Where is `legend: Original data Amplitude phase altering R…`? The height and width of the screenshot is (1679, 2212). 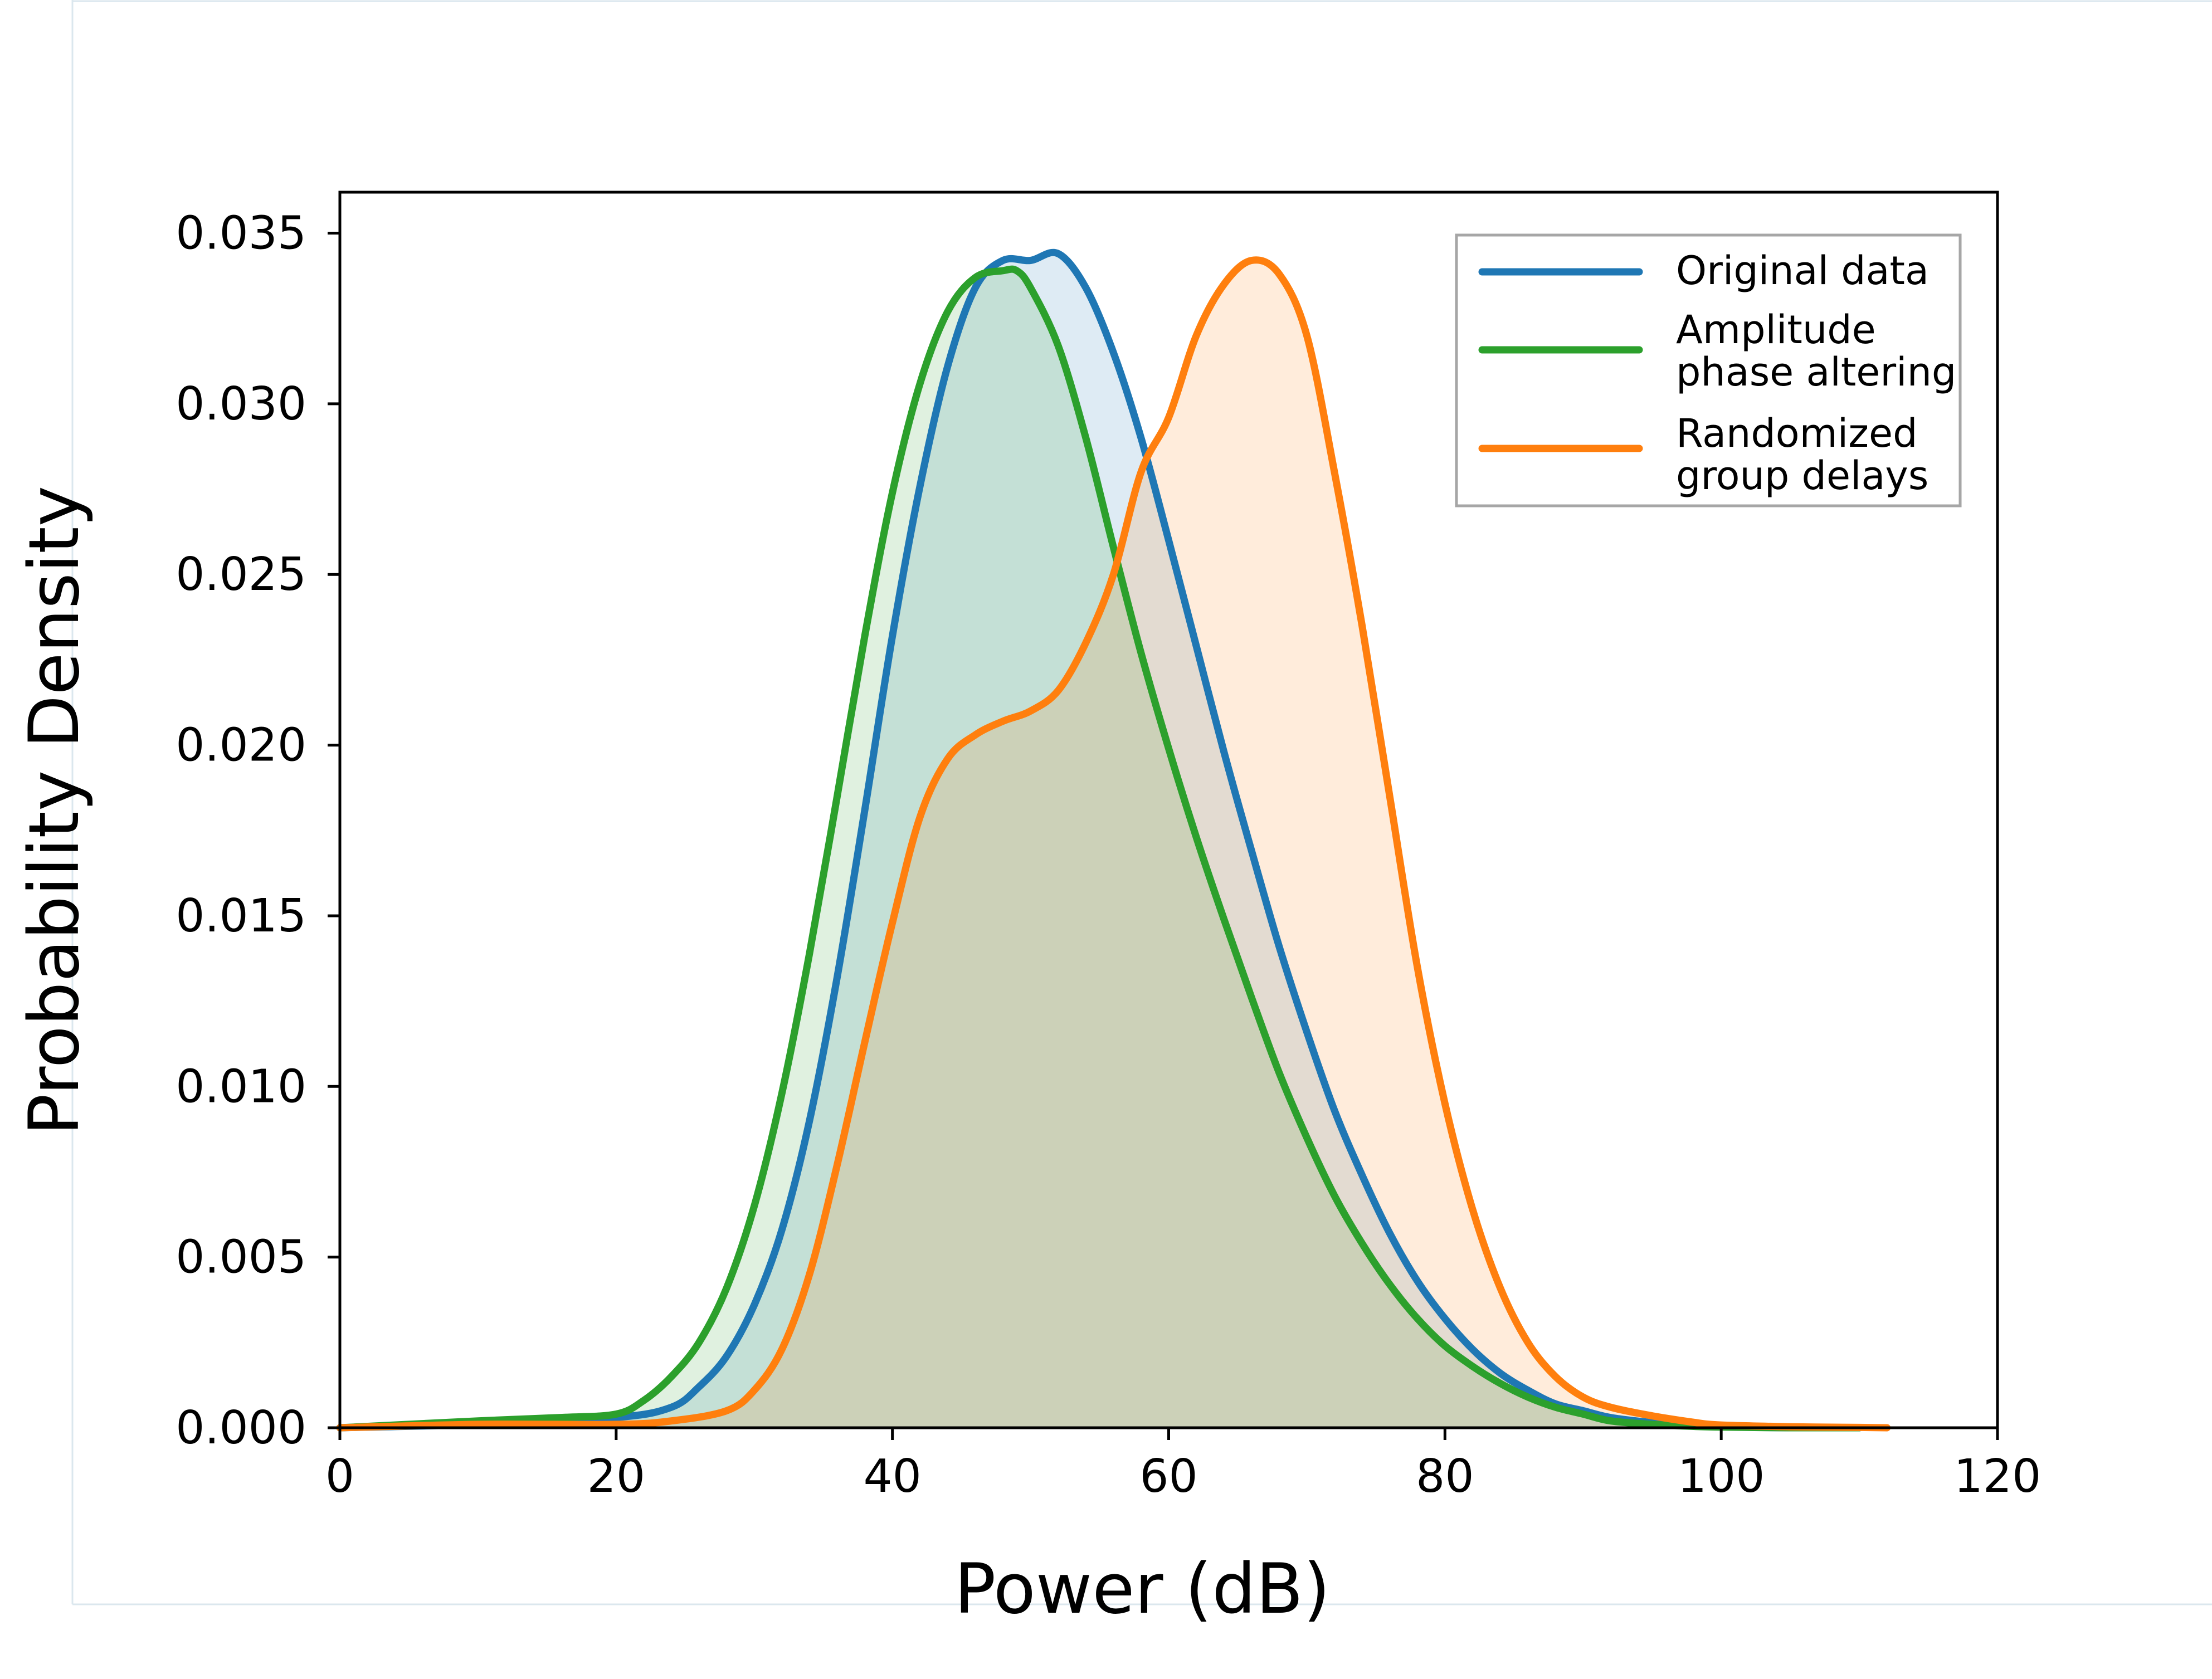 legend: Original data Amplitude phase altering R… is located at coordinates (1708, 370).